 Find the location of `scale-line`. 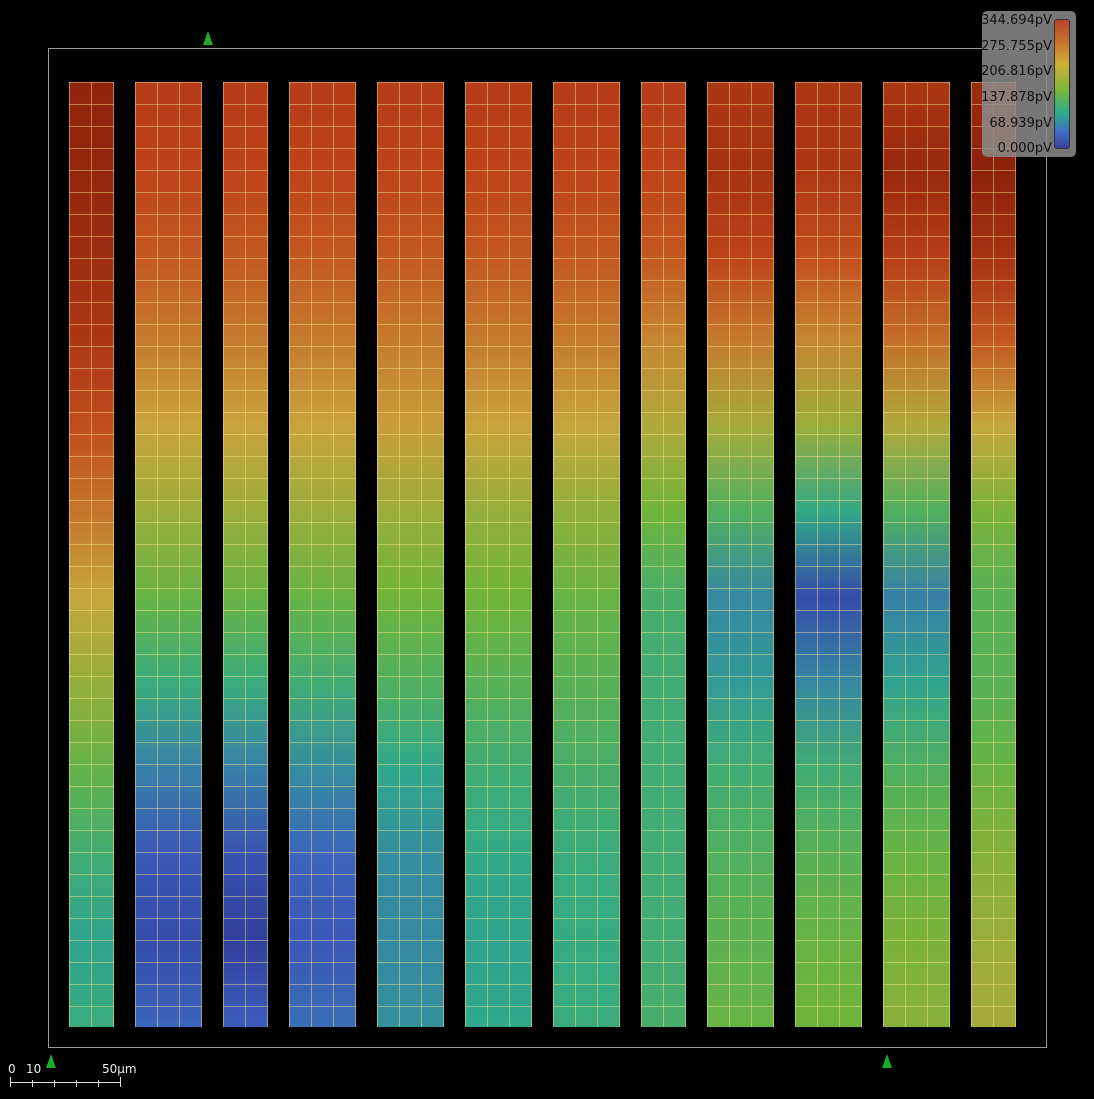

scale-line is located at coordinates (65, 1082).